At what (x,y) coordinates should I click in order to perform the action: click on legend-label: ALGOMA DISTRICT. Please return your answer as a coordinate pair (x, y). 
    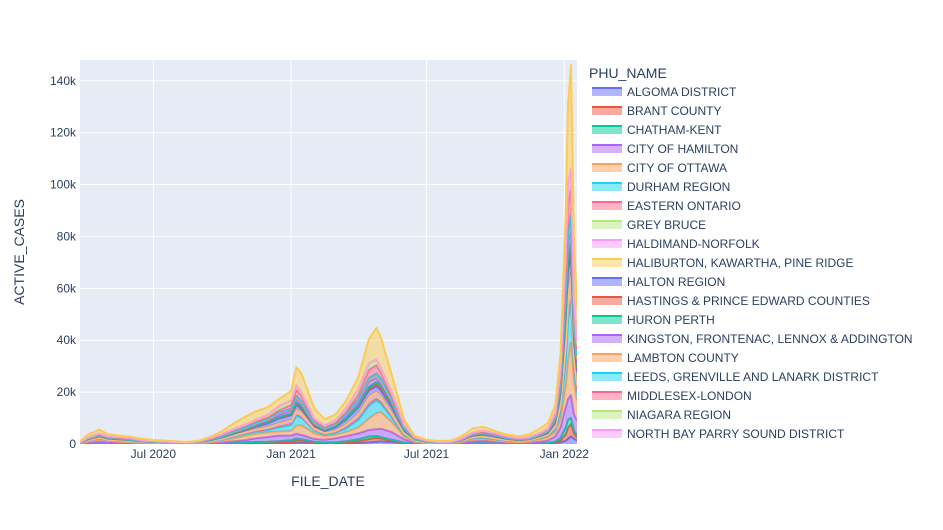
    Looking at the image, I should click on (682, 92).